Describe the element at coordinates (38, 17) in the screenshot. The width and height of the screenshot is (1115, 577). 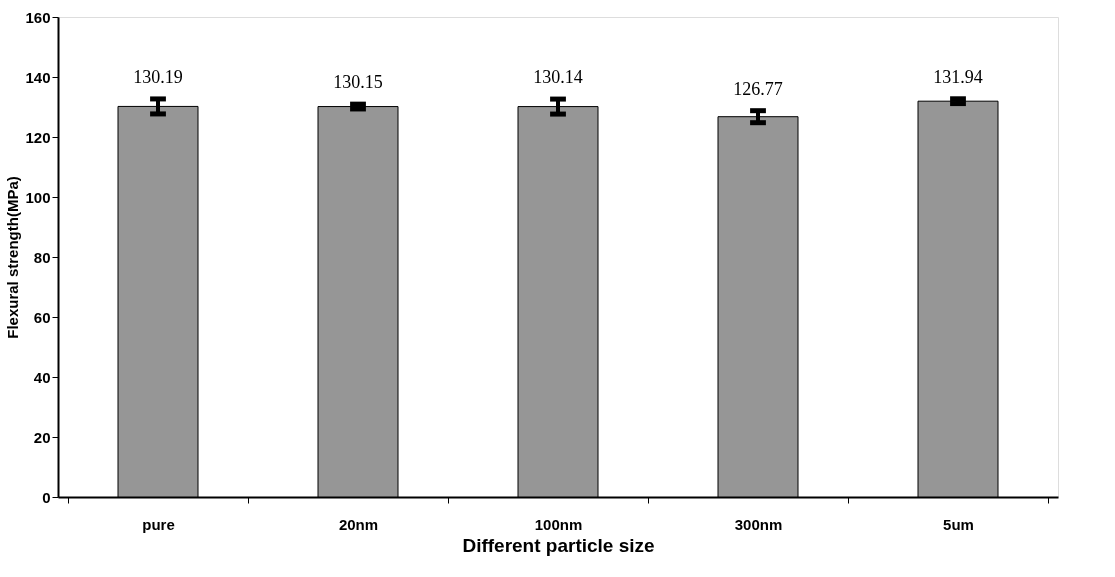
I see `y-tick-label: 160` at that location.